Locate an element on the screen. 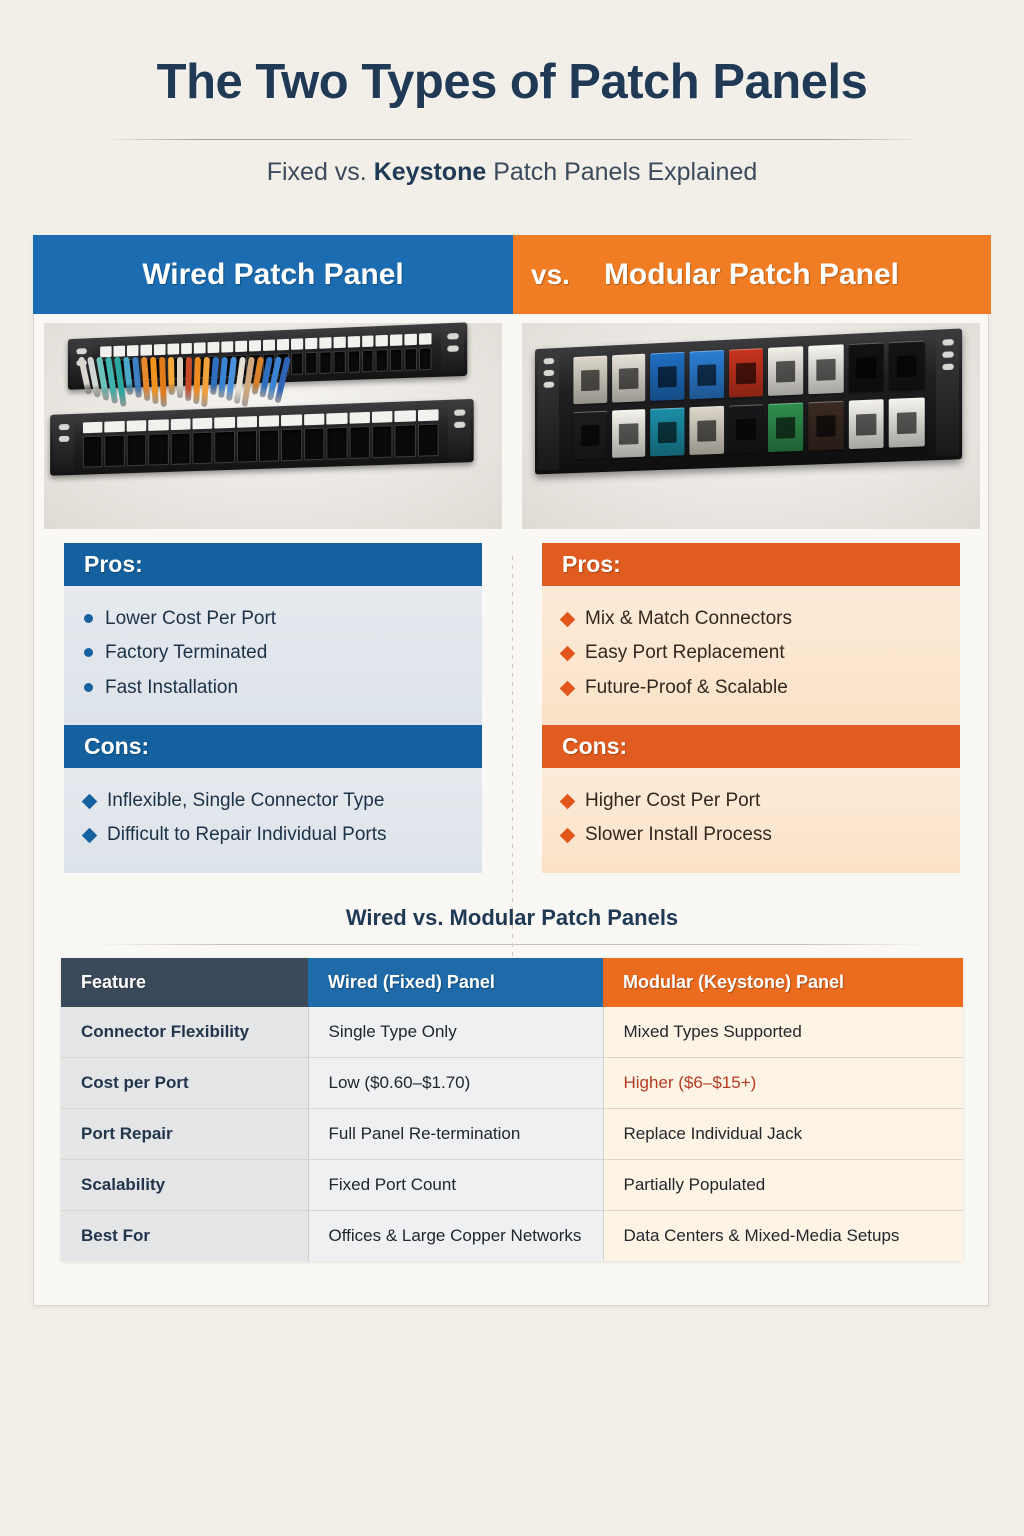 The width and height of the screenshot is (1024, 1536). modular-panel-image is located at coordinates (748, 401).